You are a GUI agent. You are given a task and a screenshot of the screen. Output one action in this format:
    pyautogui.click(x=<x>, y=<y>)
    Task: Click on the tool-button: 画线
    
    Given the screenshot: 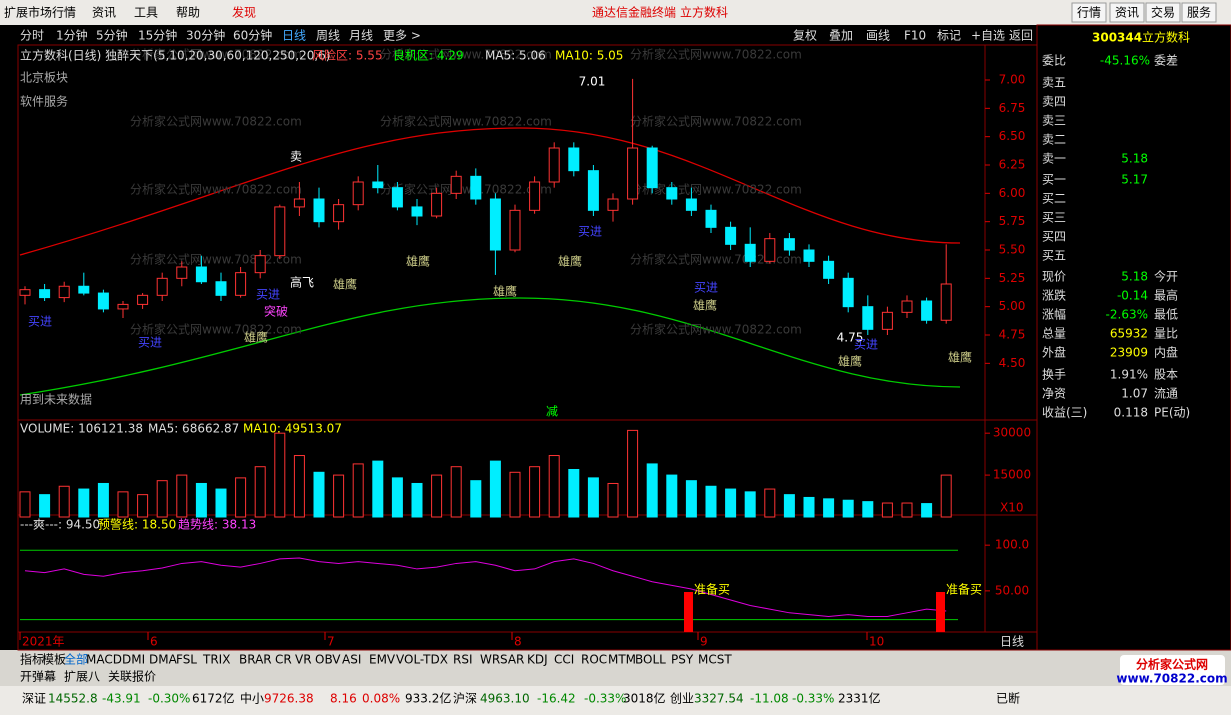 What is the action you would take?
    pyautogui.click(x=878, y=36)
    